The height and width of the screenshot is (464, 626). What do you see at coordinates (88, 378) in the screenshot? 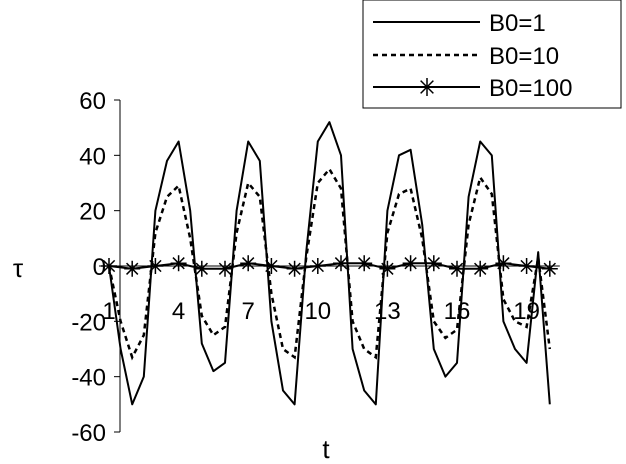
I see `y-tick-label: -40` at bounding box center [88, 378].